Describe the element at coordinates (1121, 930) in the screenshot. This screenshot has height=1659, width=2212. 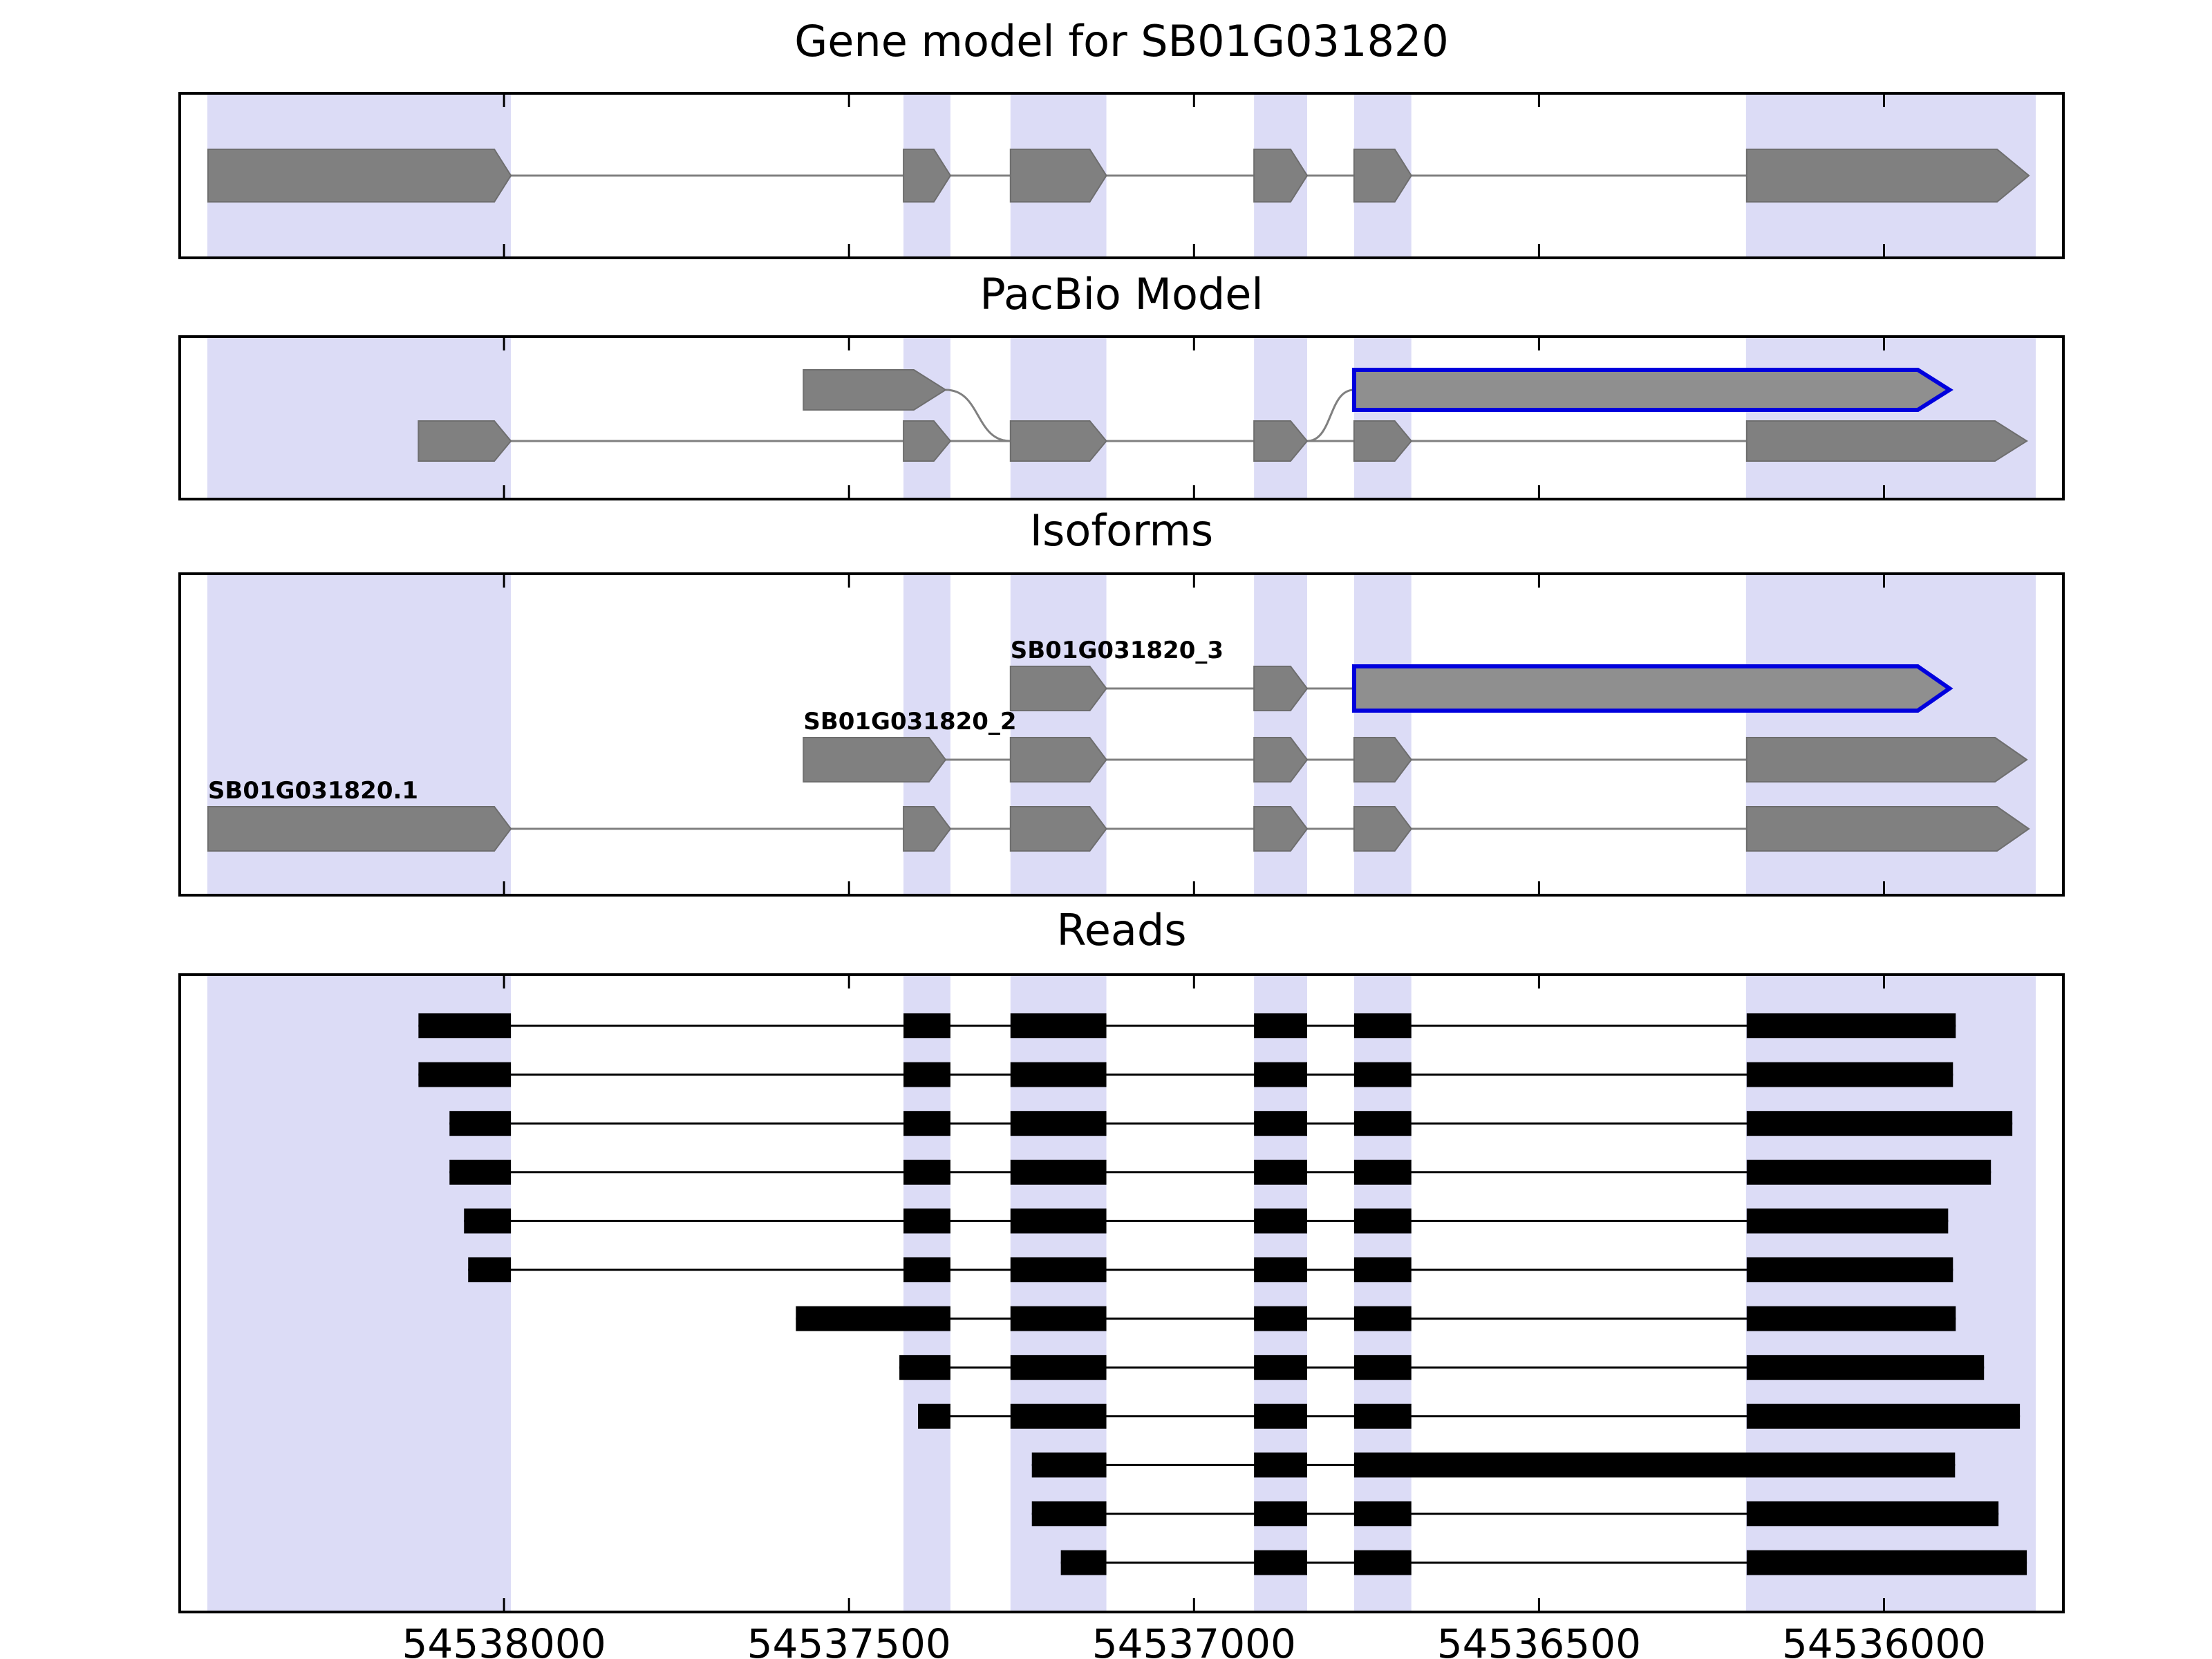
I see `reads-title: Reads` at that location.